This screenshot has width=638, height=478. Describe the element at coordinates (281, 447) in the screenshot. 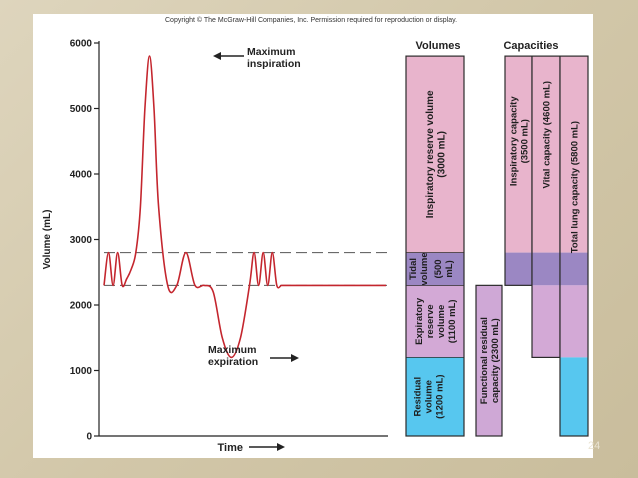

I see `x-axis-arrowhead` at that location.